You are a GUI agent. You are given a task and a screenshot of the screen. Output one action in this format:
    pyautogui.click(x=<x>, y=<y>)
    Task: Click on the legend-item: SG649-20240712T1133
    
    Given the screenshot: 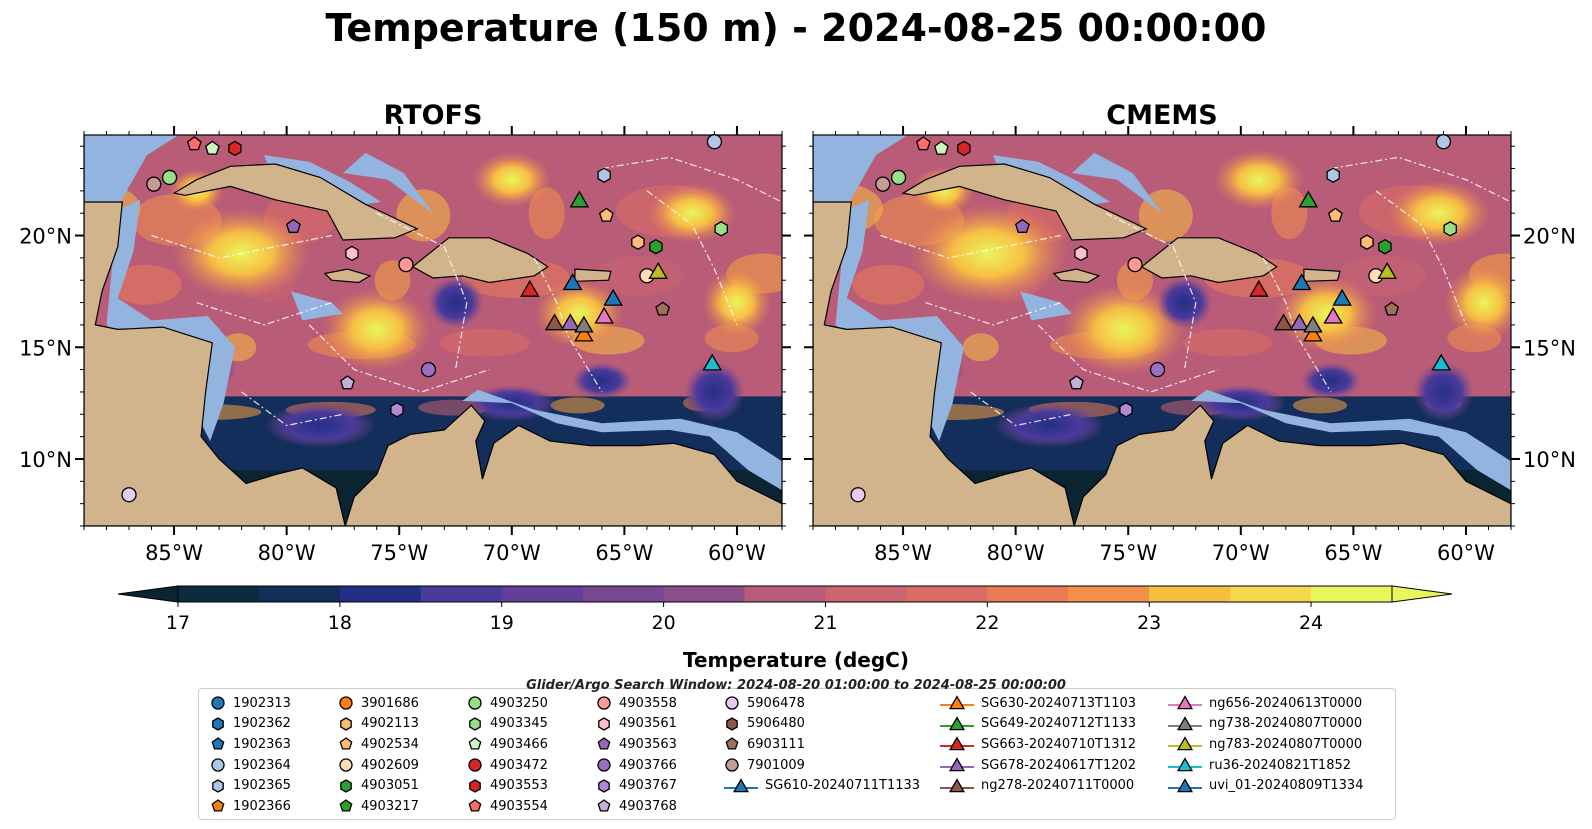 What is the action you would take?
    pyautogui.click(x=1037, y=724)
    